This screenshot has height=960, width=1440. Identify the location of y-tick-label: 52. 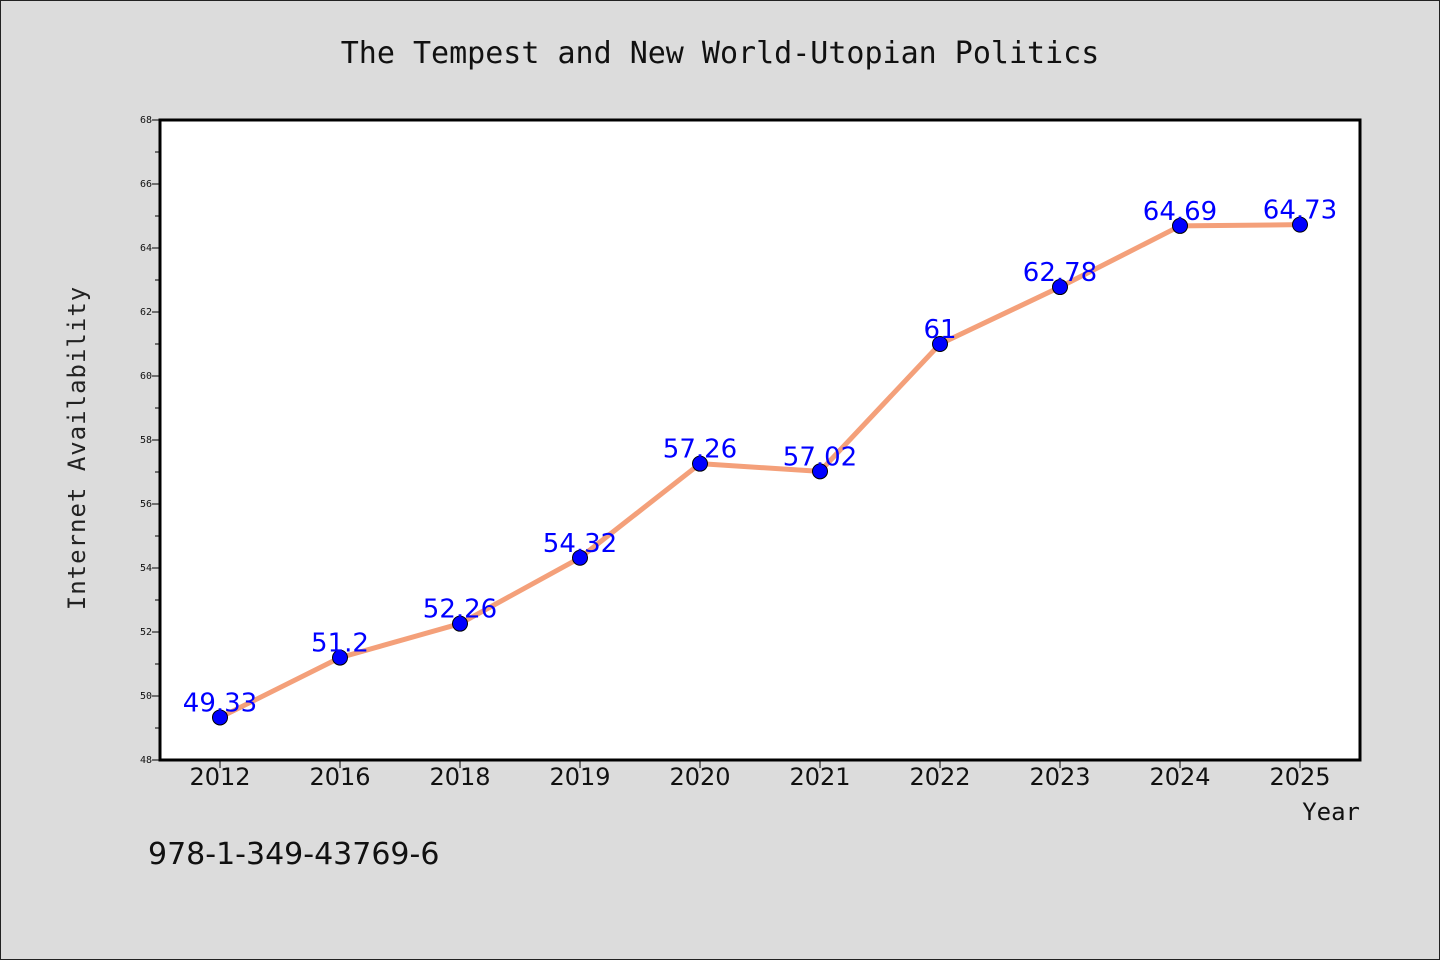
(146, 632).